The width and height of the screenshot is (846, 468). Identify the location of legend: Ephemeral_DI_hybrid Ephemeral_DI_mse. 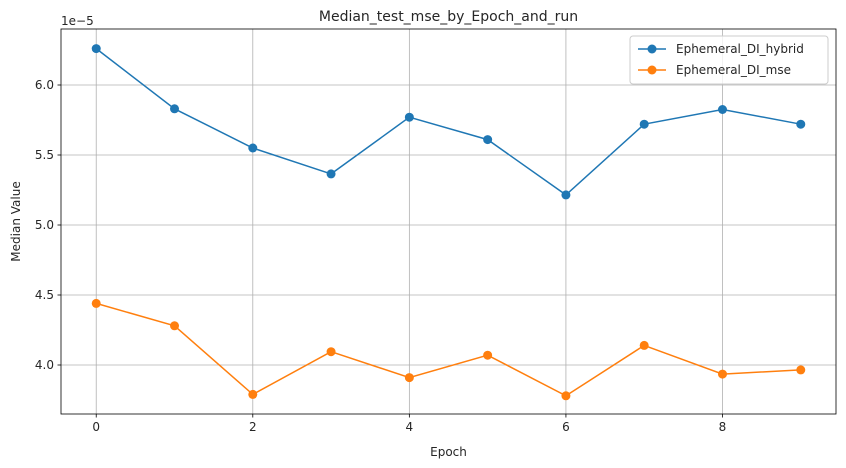
(729, 60).